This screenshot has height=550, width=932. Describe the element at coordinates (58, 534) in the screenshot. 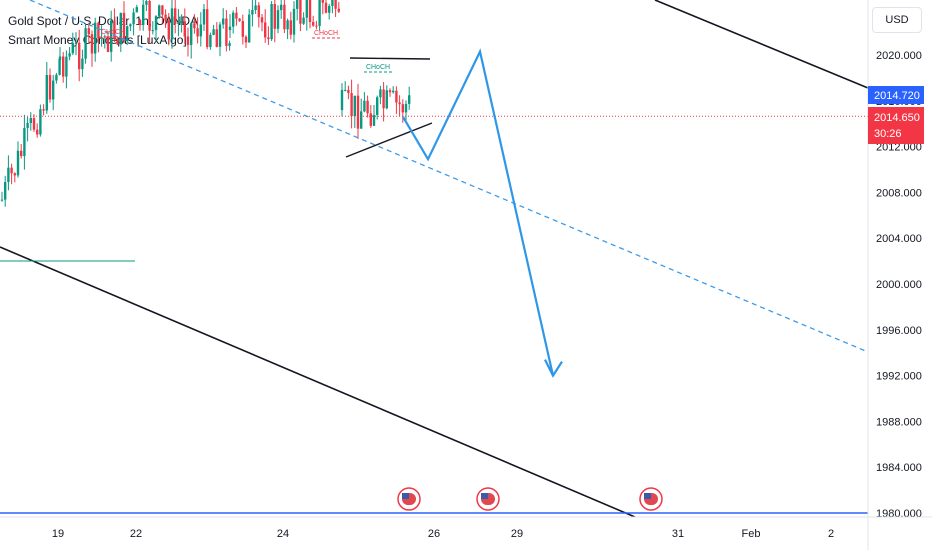

I see `time-tick-label: 19` at that location.